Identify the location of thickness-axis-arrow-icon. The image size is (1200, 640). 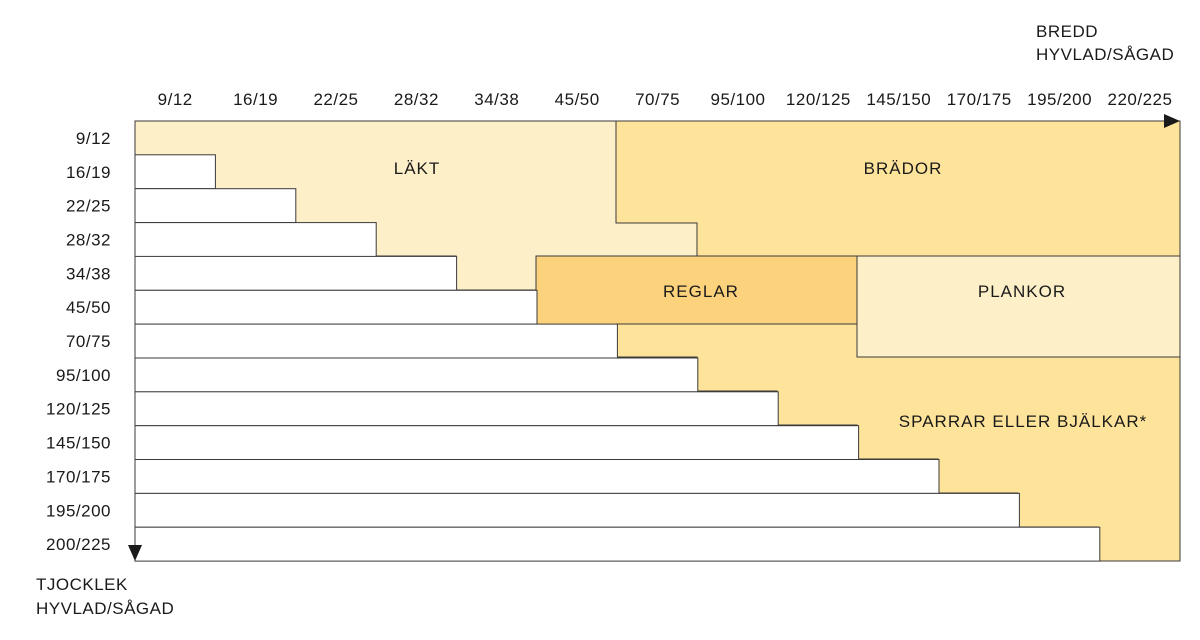
(135, 553).